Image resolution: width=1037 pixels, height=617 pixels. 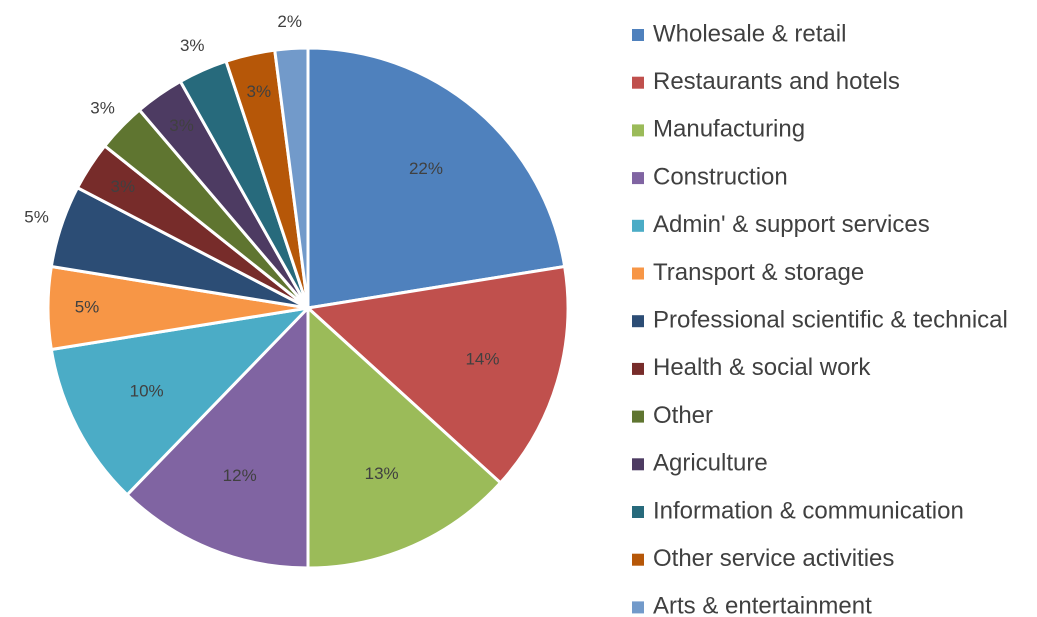 I want to click on legend-label: Restaurants and hotels, so click(x=776, y=81).